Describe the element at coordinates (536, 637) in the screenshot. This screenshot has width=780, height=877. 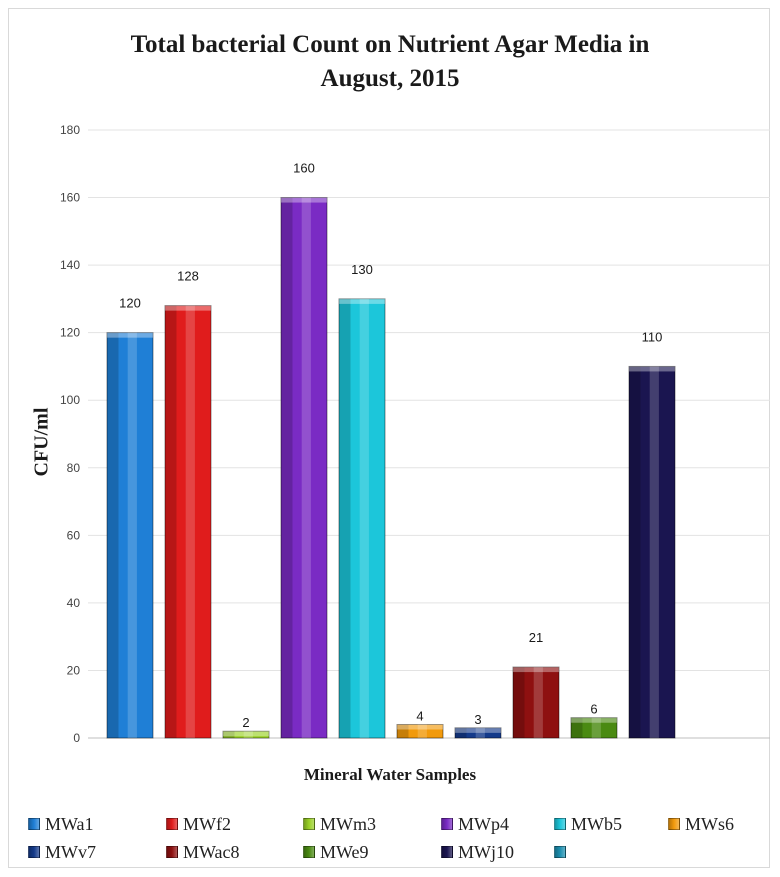
I see `data-label: 21` at that location.